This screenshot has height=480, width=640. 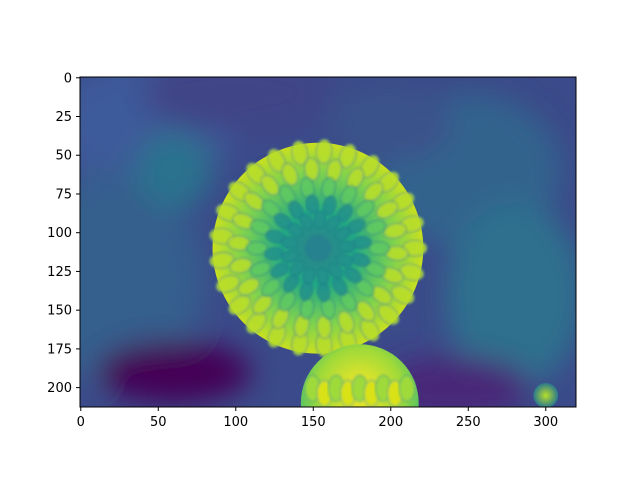 What do you see at coordinates (359, 375) in the screenshot?
I see `lower-flower` at bounding box center [359, 375].